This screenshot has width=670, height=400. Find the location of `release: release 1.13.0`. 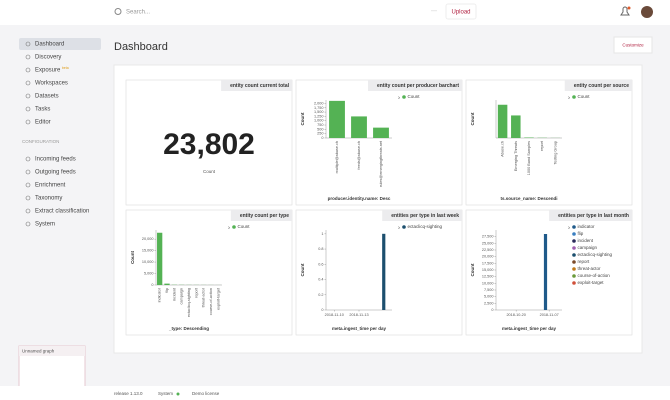

release: release 1.13.0 is located at coordinates (128, 393).